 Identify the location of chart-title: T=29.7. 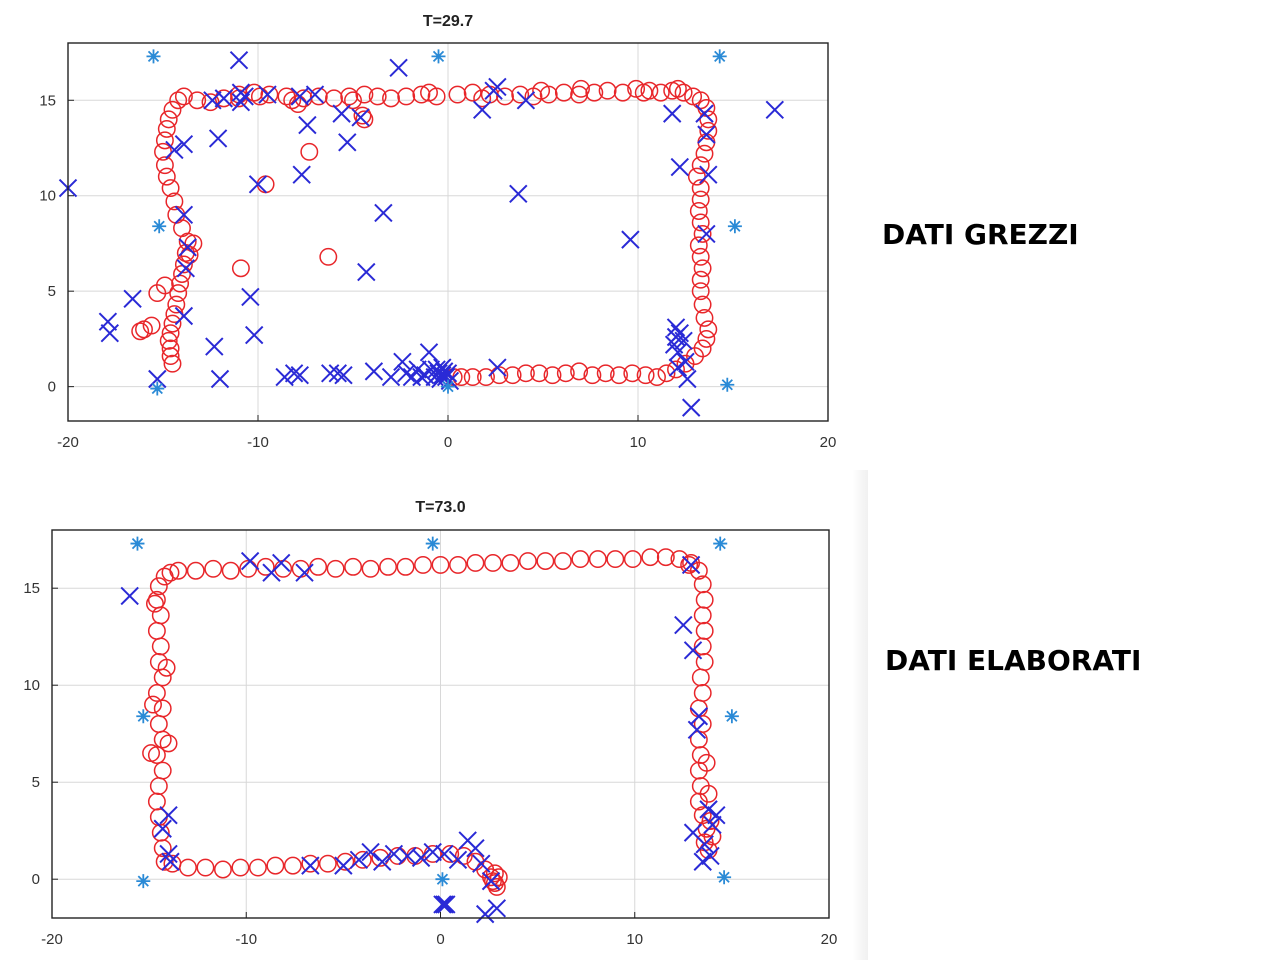
(448, 21).